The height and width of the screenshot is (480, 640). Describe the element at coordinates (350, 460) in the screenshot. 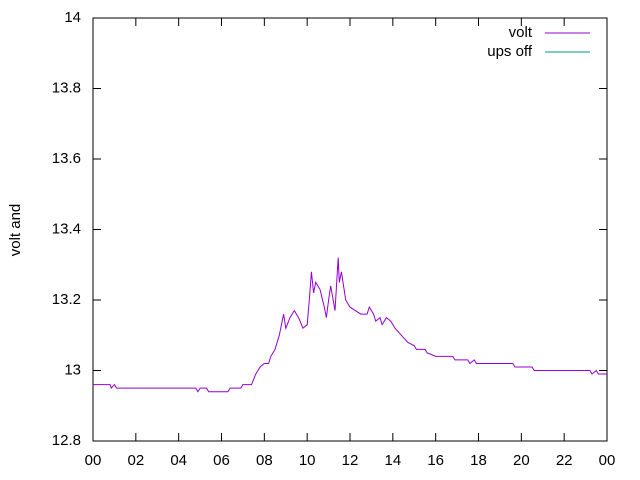

I see `x-tick-label: 12` at that location.